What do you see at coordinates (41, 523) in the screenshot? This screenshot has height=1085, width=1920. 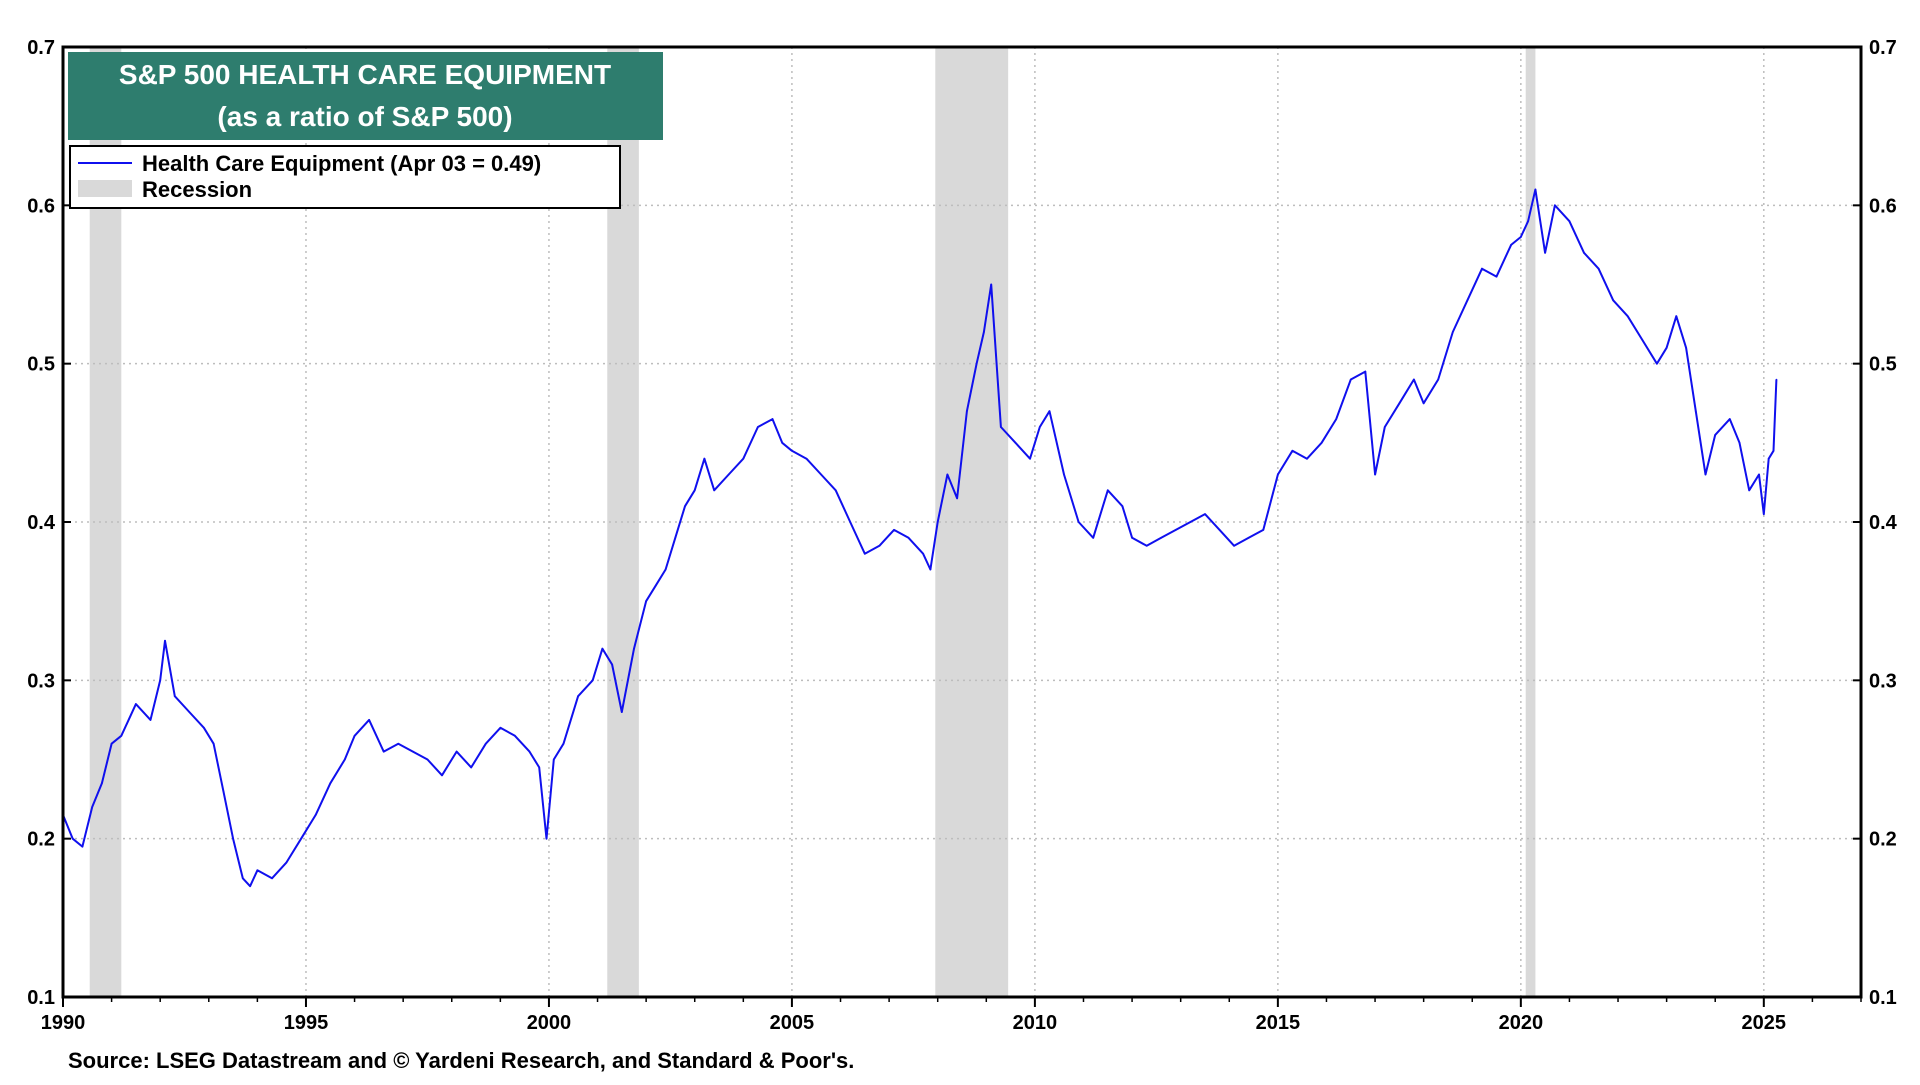 I see `y-tick-label-left: 0.4` at bounding box center [41, 523].